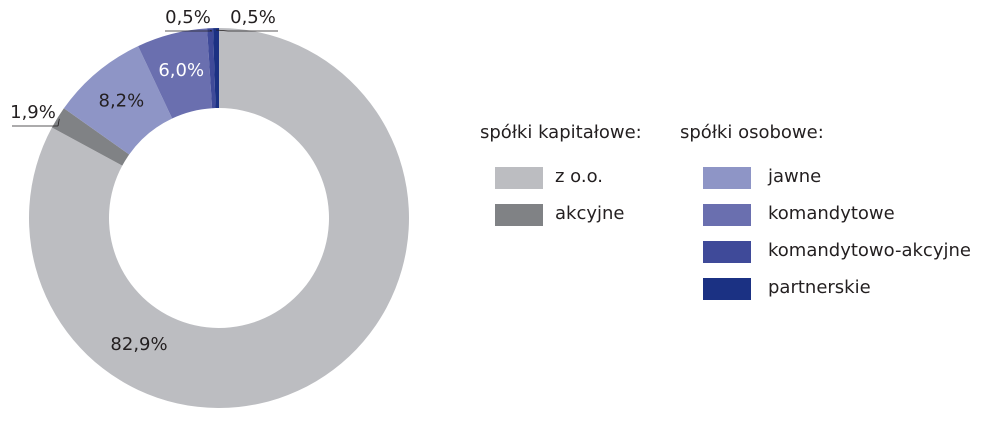 The height and width of the screenshot is (430, 1000). I want to click on legend-label: akcyjne, so click(590, 213).